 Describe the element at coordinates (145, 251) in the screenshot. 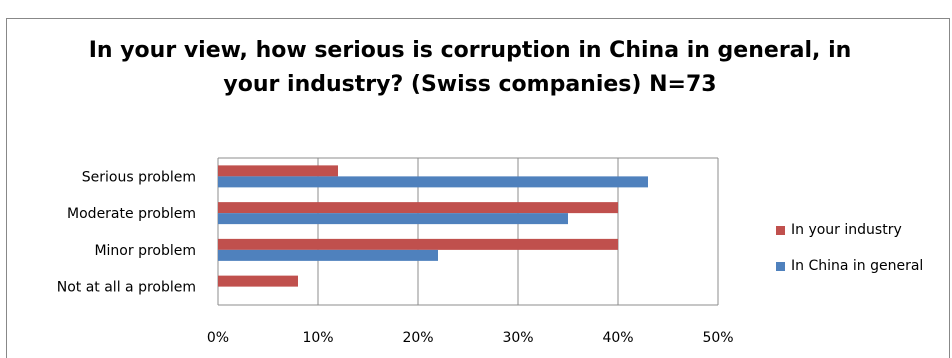

I see `y-category-label: Minor problem` at that location.